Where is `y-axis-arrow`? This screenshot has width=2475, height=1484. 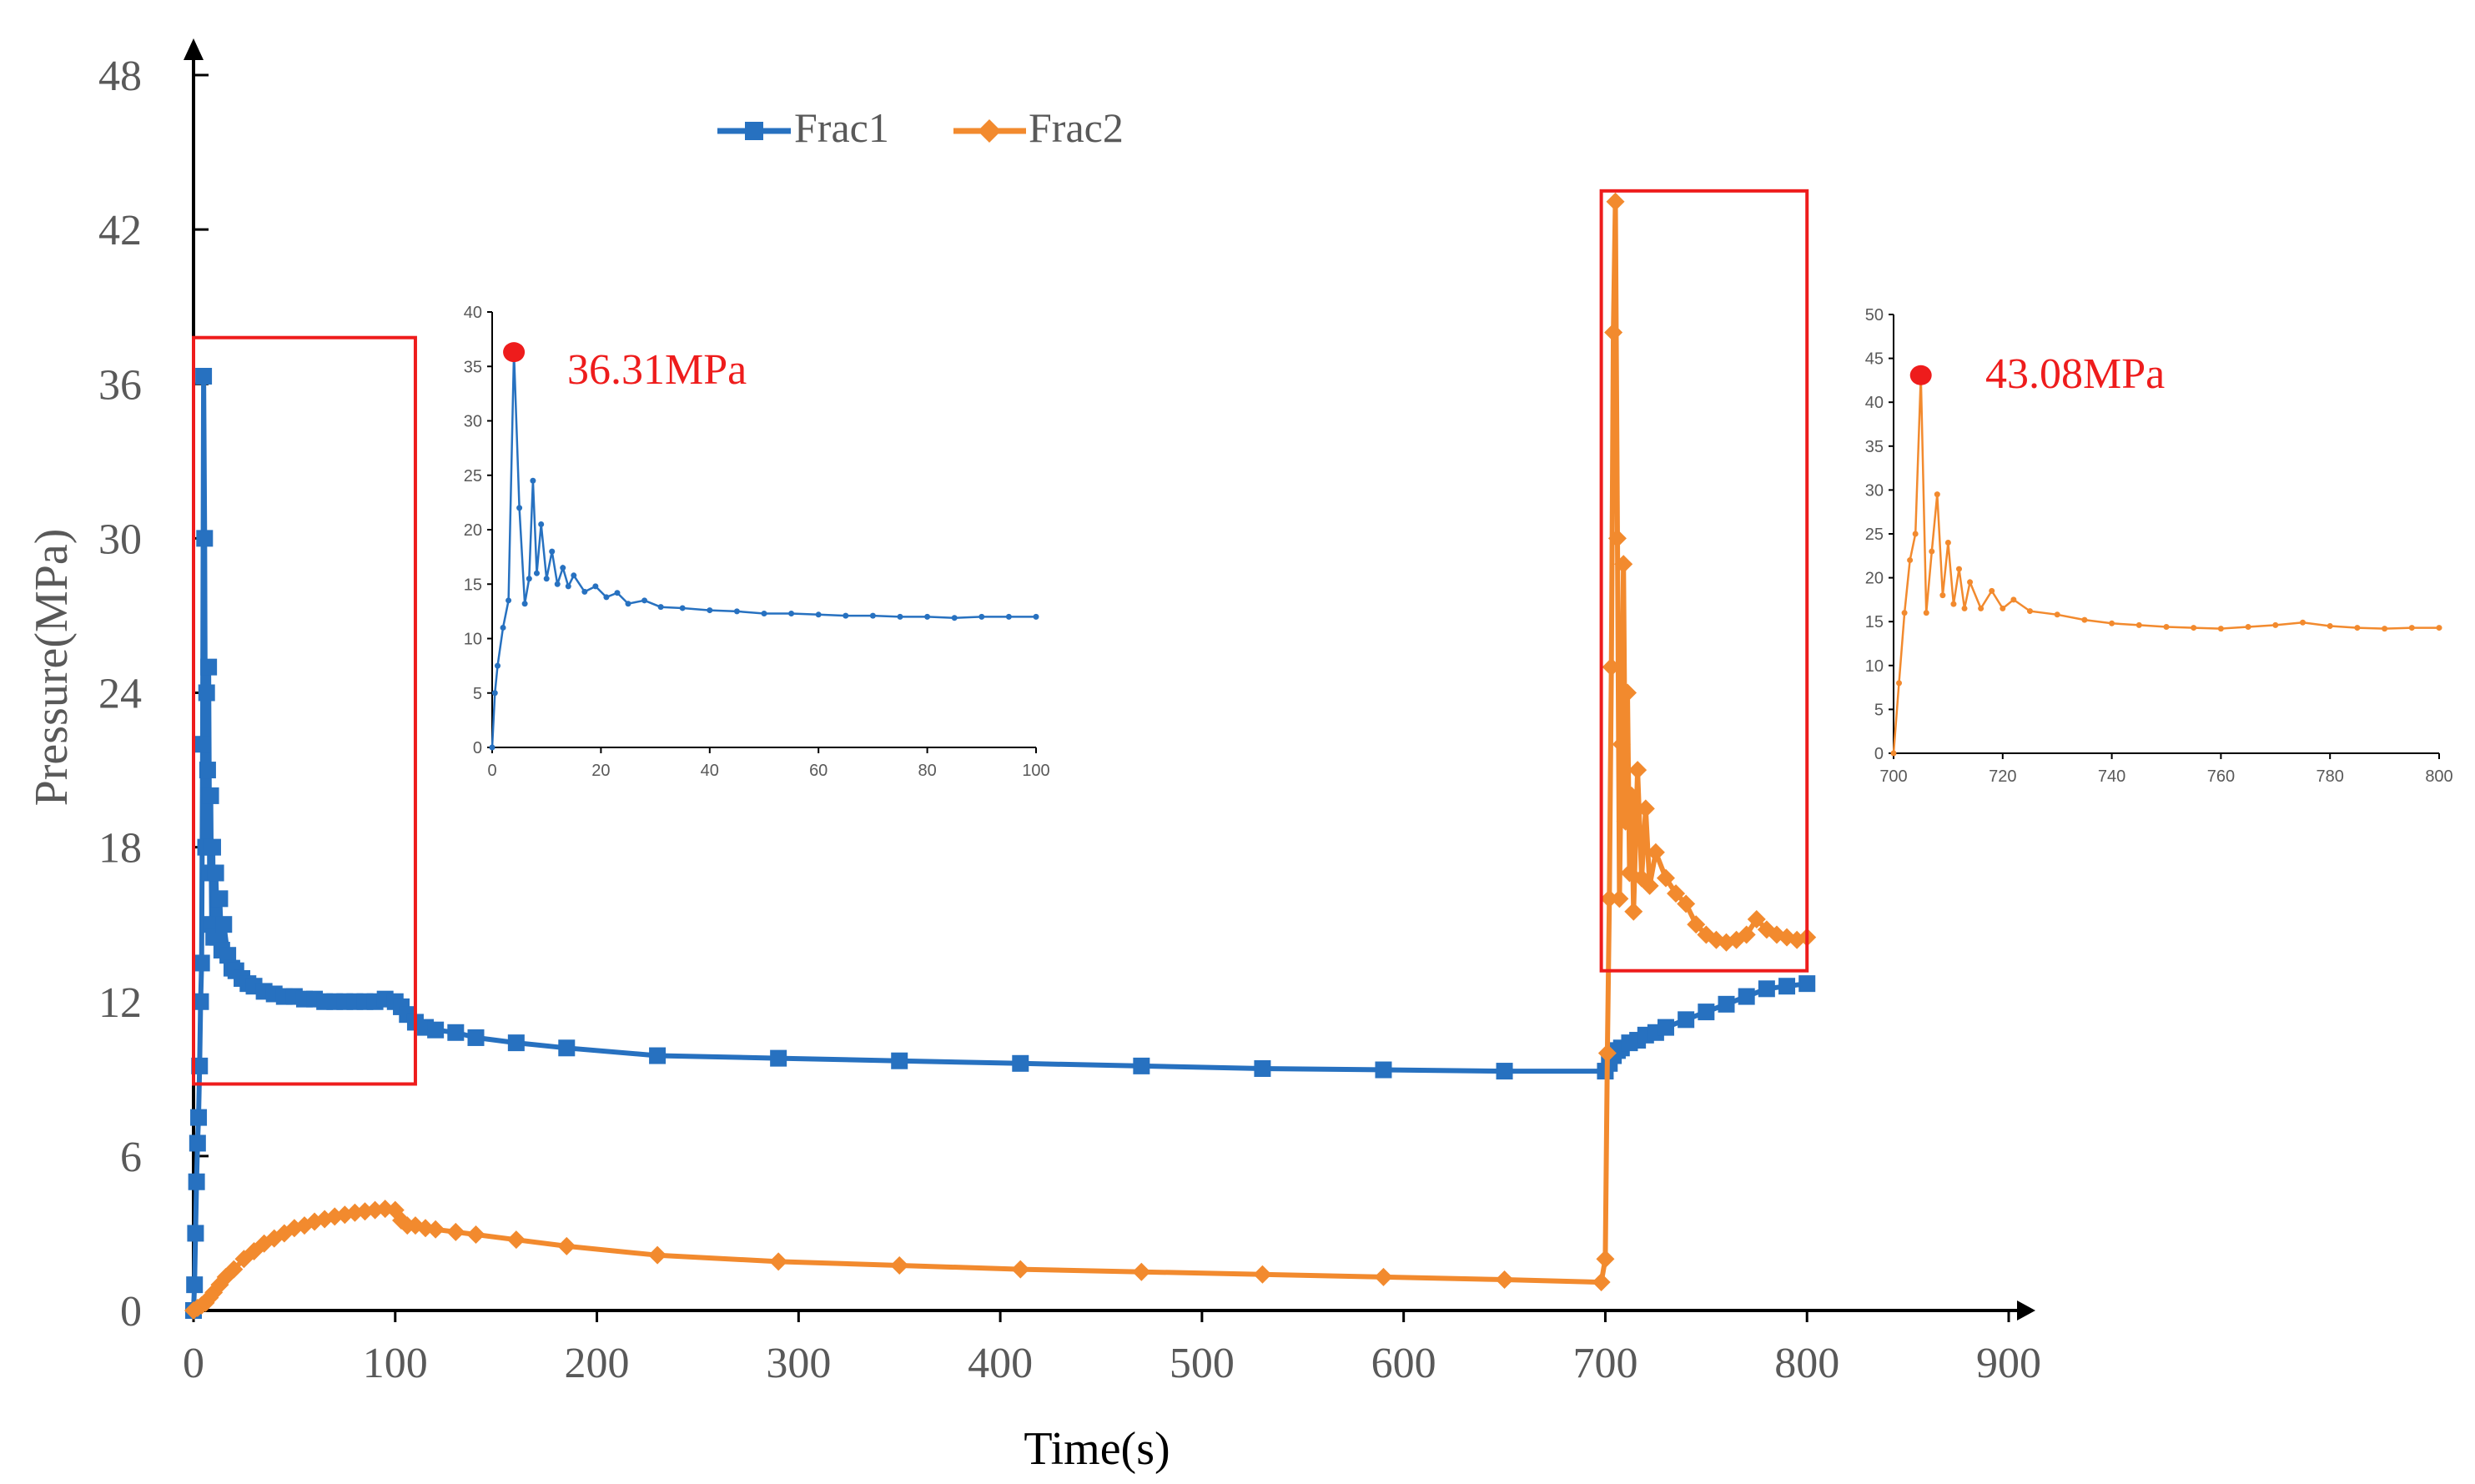
y-axis-arrow is located at coordinates (194, 49).